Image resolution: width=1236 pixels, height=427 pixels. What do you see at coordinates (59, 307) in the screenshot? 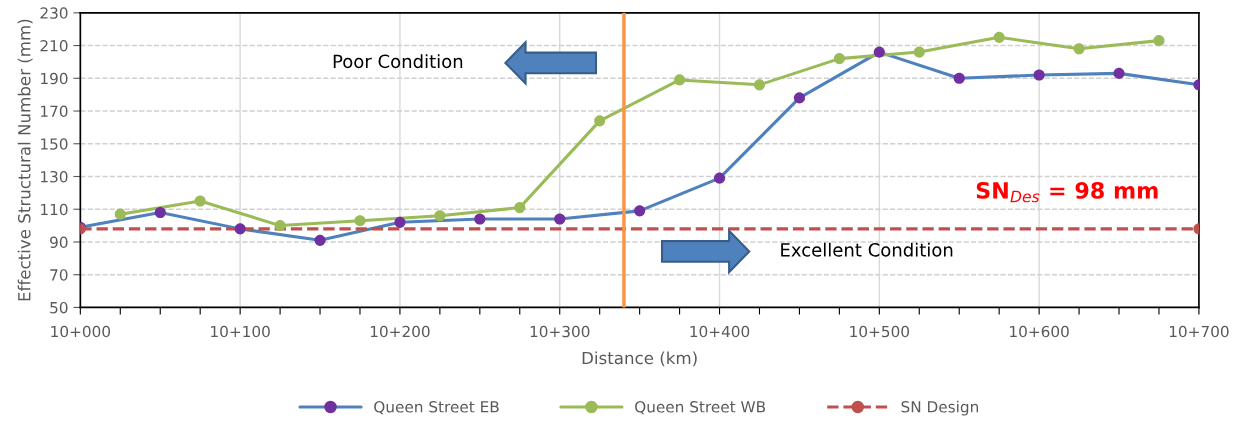
I see `y-tick-label: 50` at bounding box center [59, 307].